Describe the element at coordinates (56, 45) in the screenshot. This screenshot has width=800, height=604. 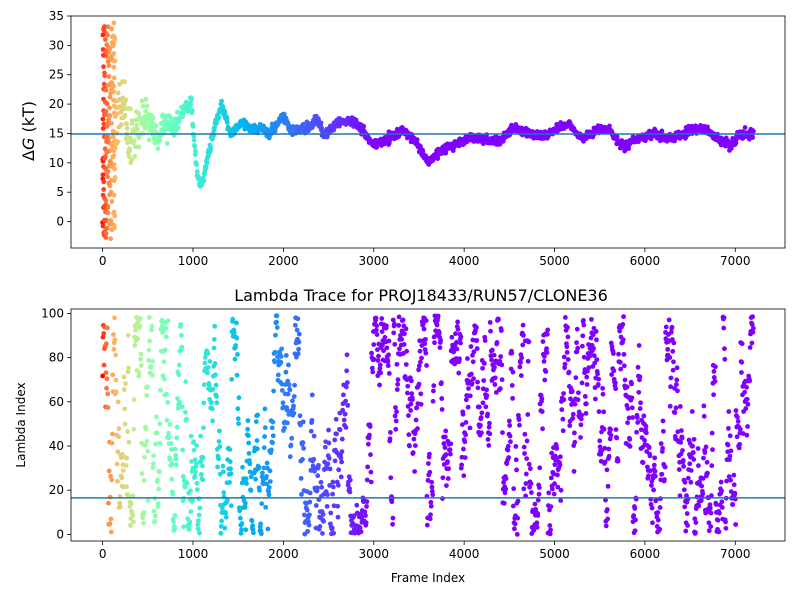
I see `delta-g-y-tick-label: 30` at that location.